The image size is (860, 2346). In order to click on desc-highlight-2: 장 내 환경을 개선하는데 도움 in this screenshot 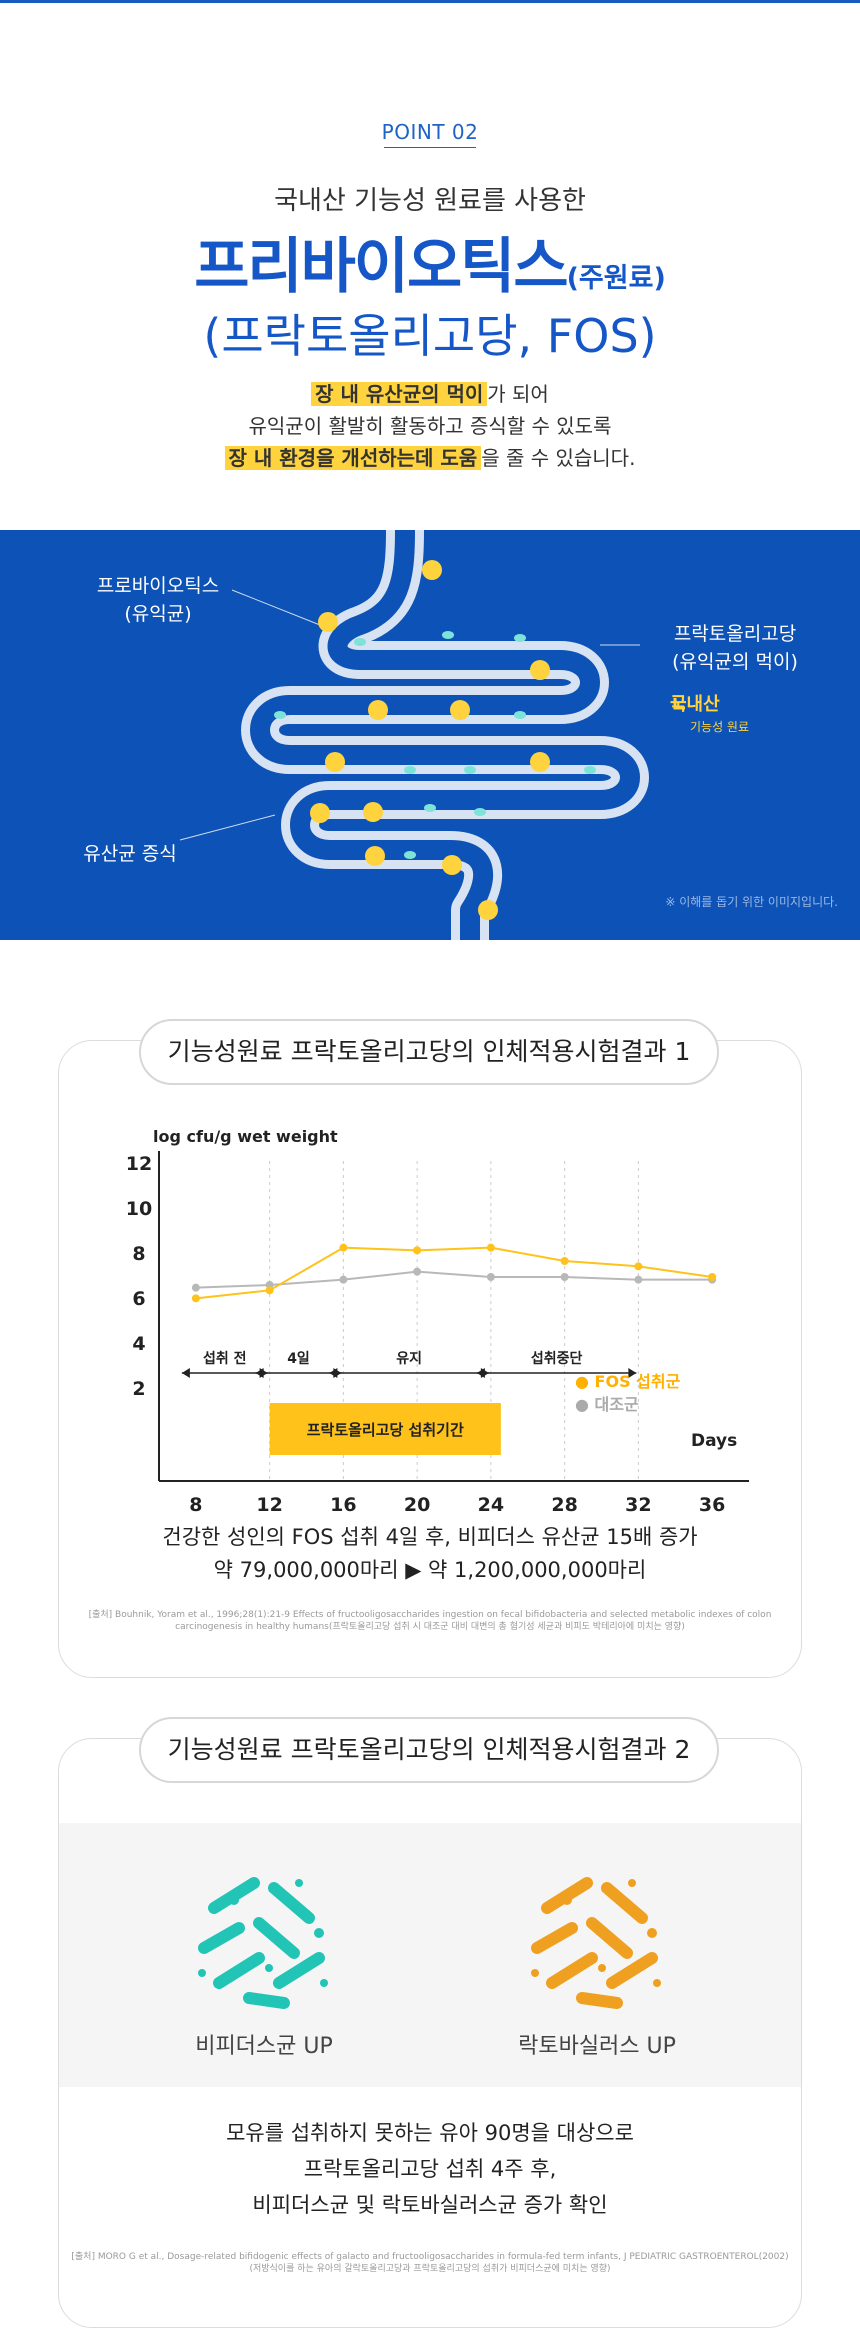, I will do `click(353, 458)`.